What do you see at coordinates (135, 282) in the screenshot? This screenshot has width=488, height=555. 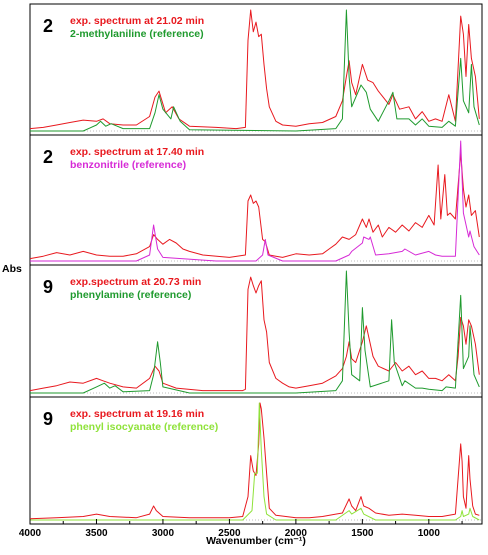 I see `legend-entry: exp.spectrum at 20.73 min` at bounding box center [135, 282].